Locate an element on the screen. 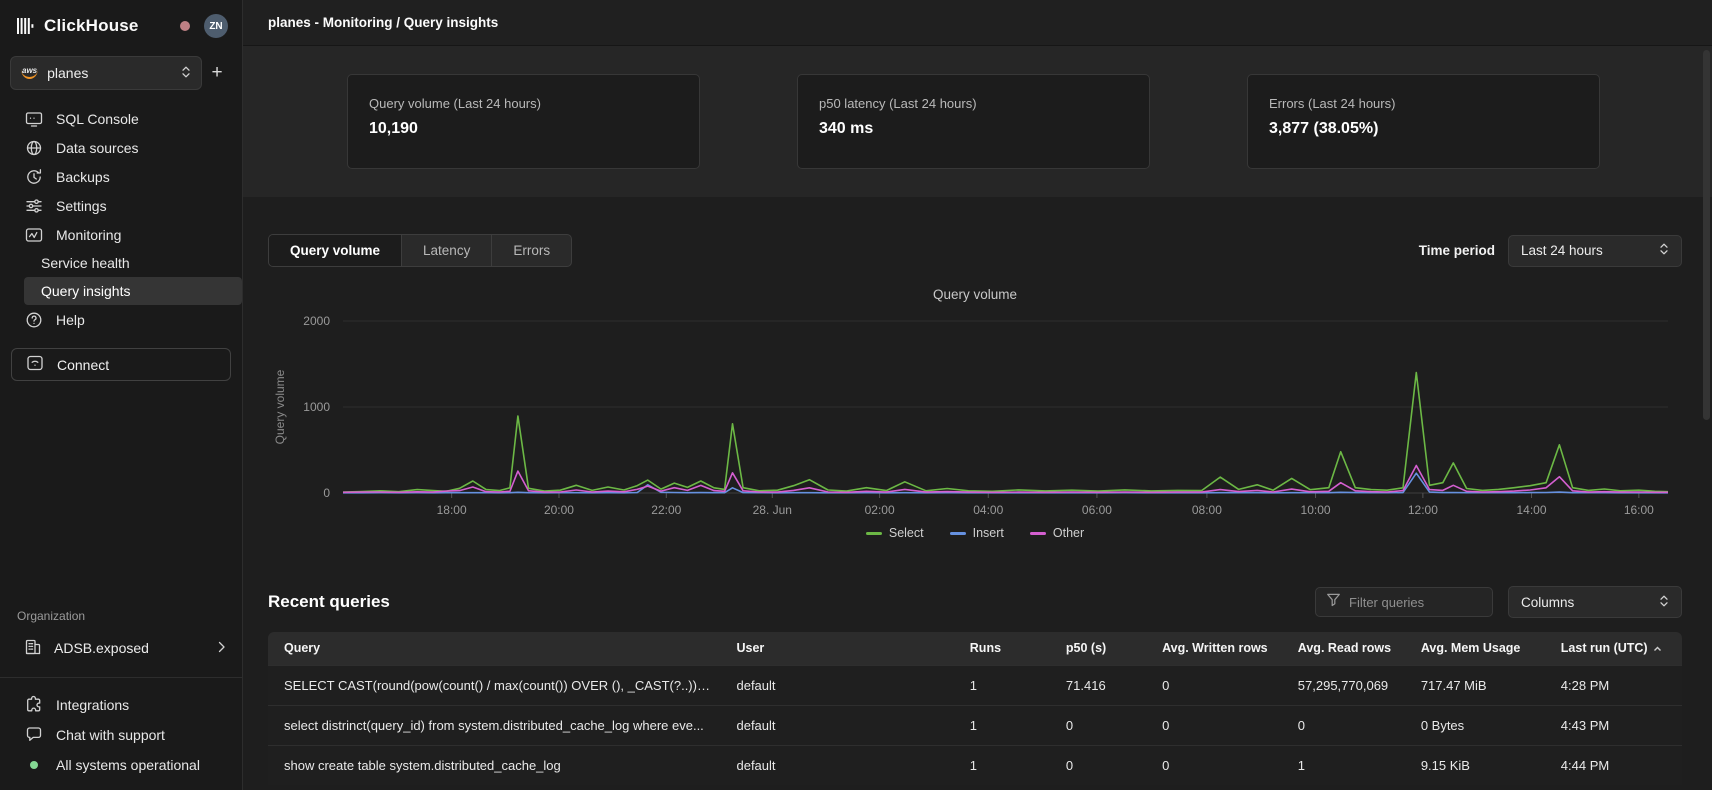 This screenshot has height=790, width=1712. time-period-select: Last 24 hours is located at coordinates (1595, 250).